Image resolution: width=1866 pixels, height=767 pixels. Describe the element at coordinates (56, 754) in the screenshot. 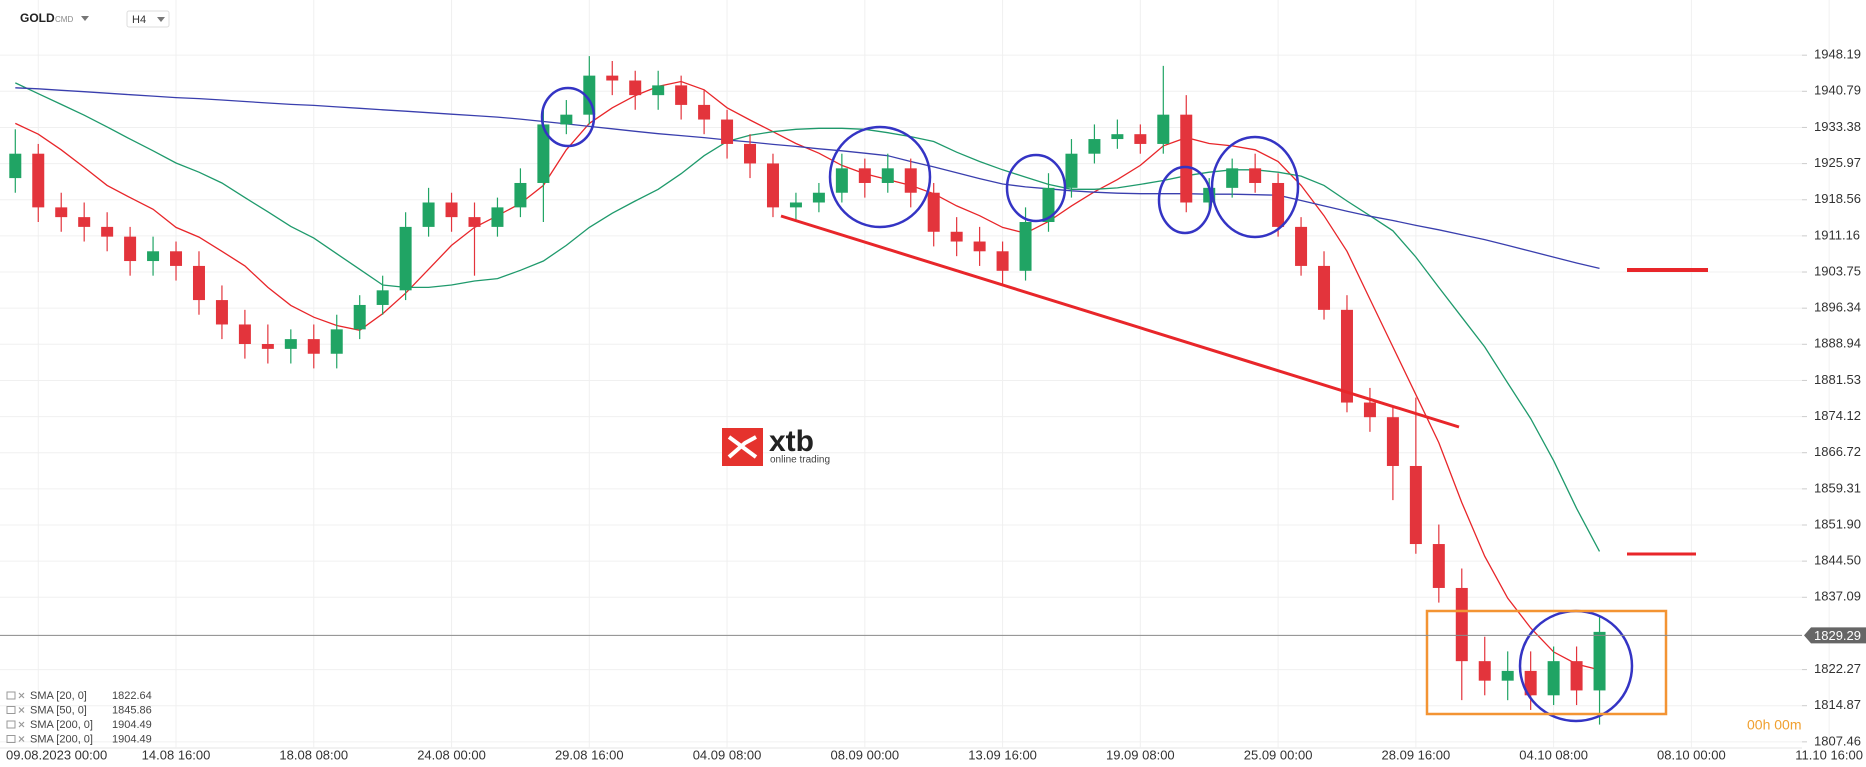

I see `x-tick-label: 09.08.2023 00:00` at that location.